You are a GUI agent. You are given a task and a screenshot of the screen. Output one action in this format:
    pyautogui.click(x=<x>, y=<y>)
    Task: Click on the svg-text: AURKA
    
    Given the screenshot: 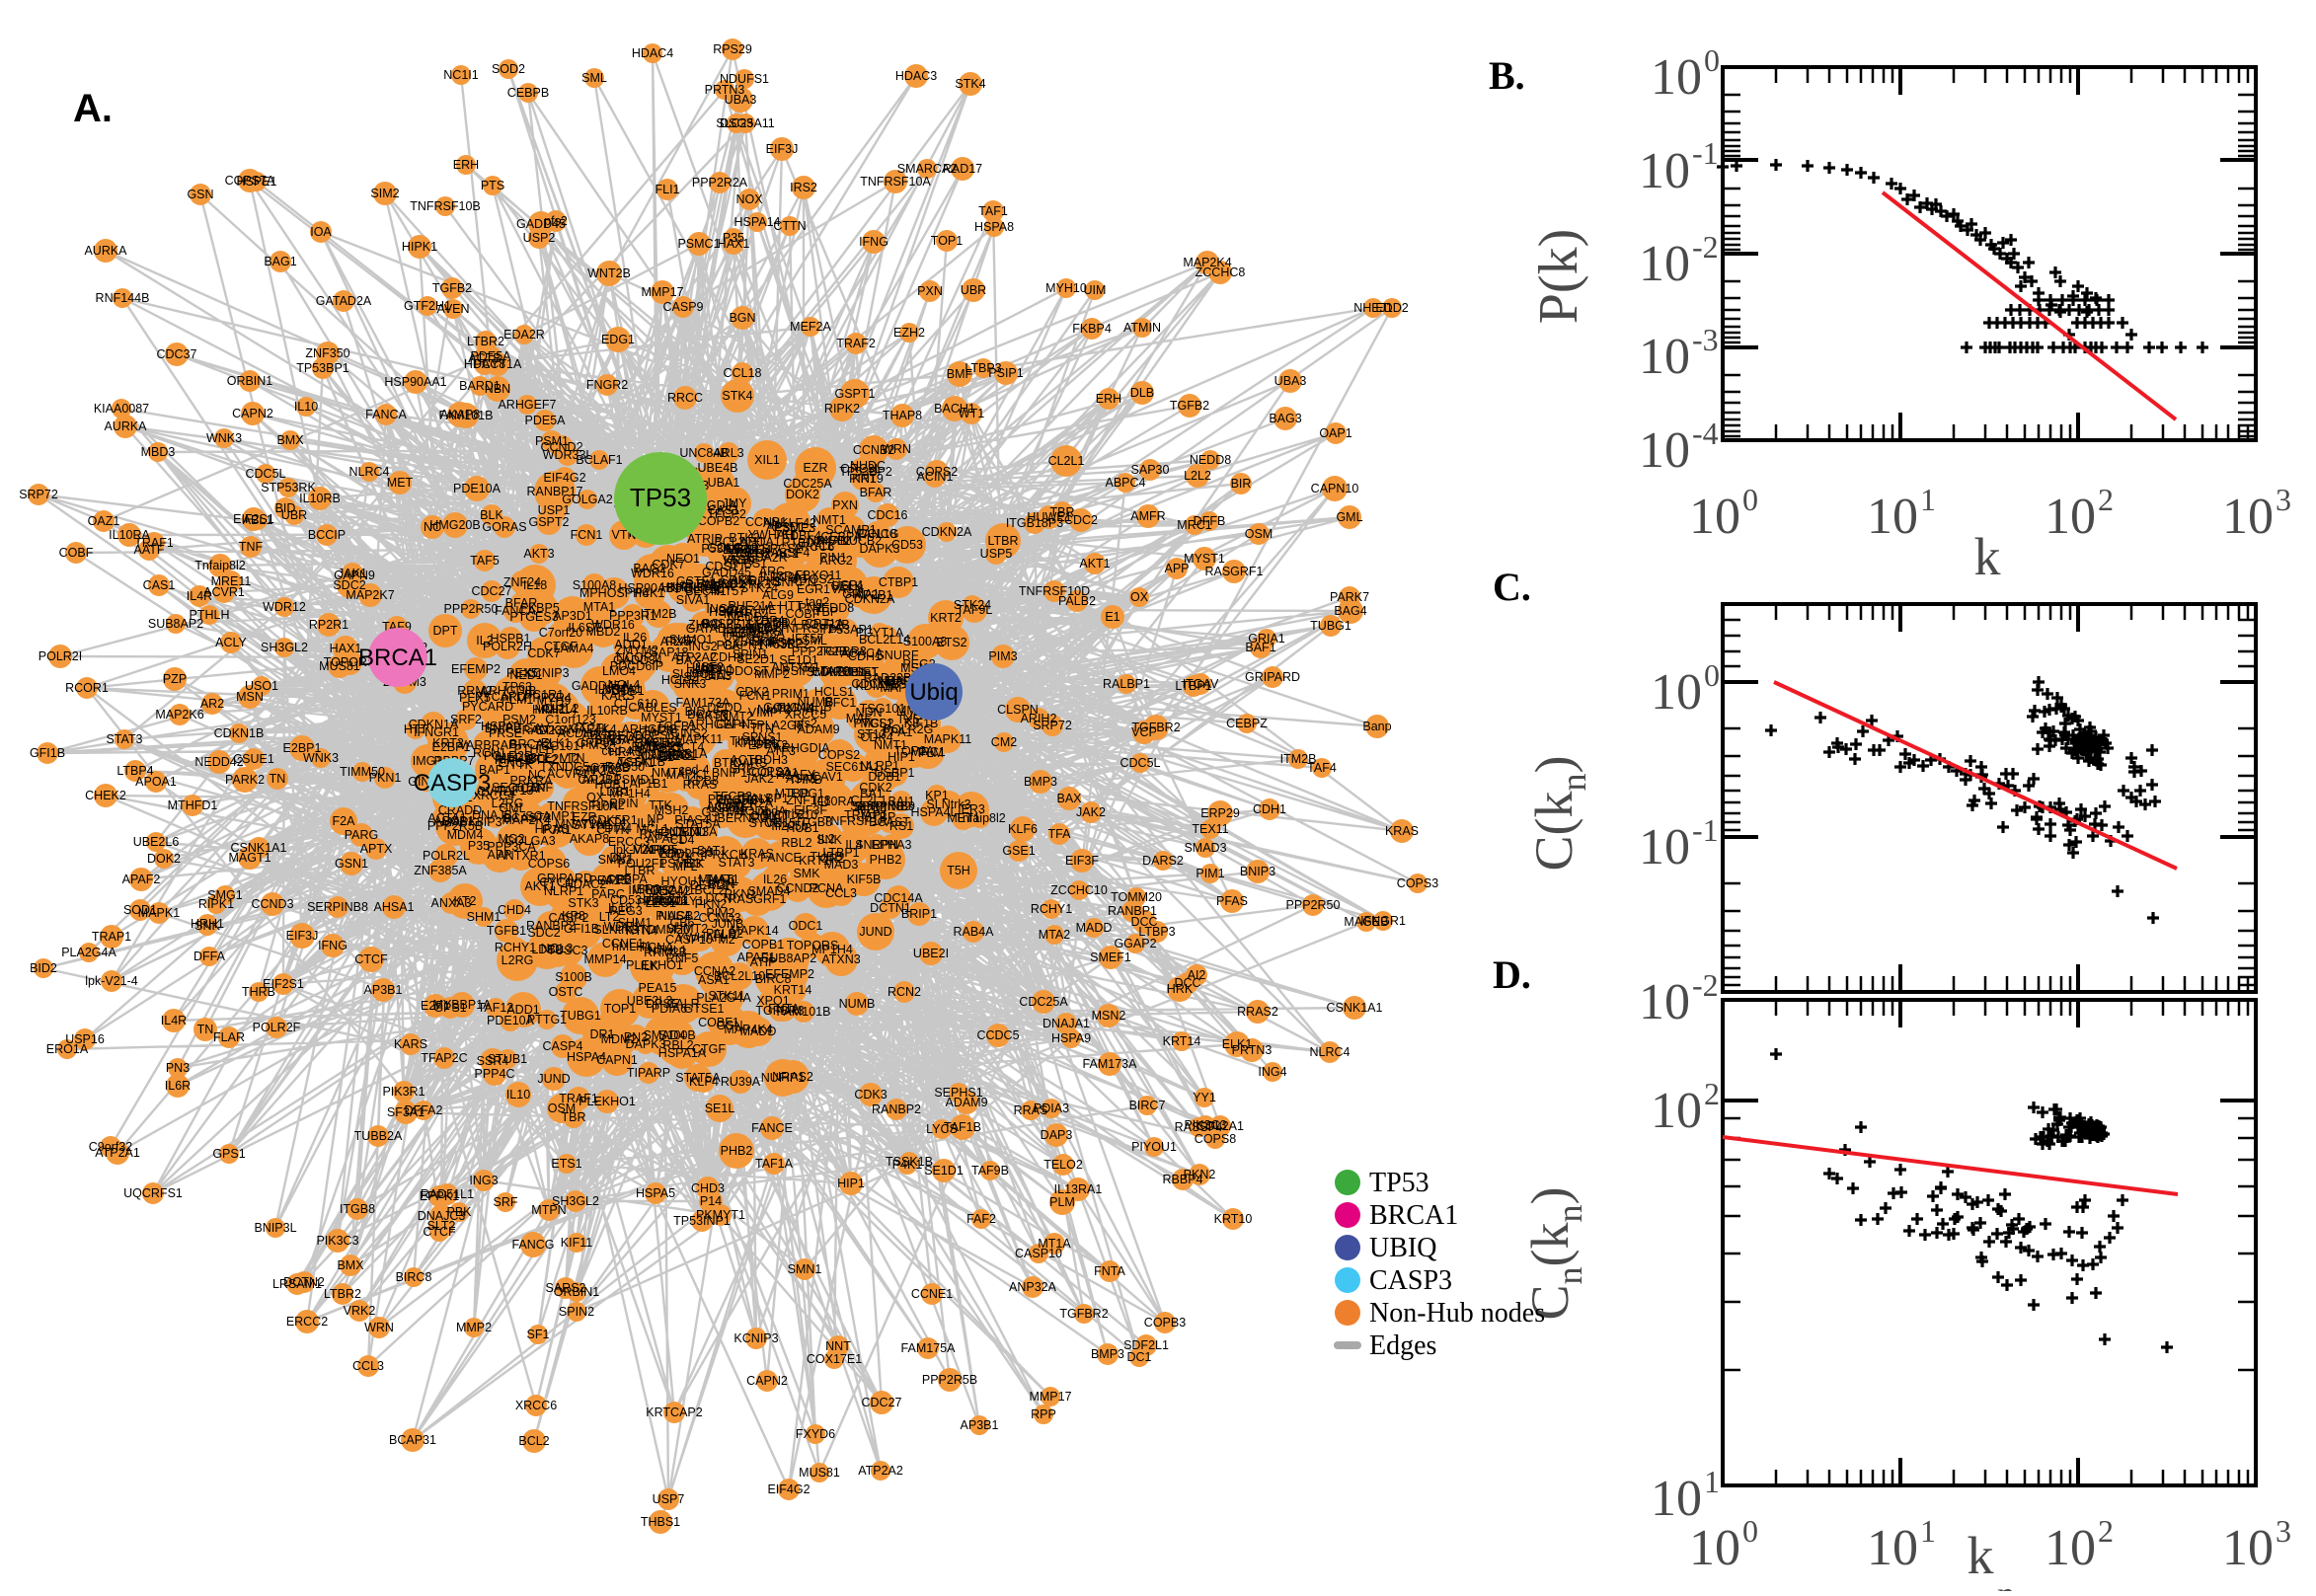 What is the action you would take?
    pyautogui.click(x=105, y=251)
    